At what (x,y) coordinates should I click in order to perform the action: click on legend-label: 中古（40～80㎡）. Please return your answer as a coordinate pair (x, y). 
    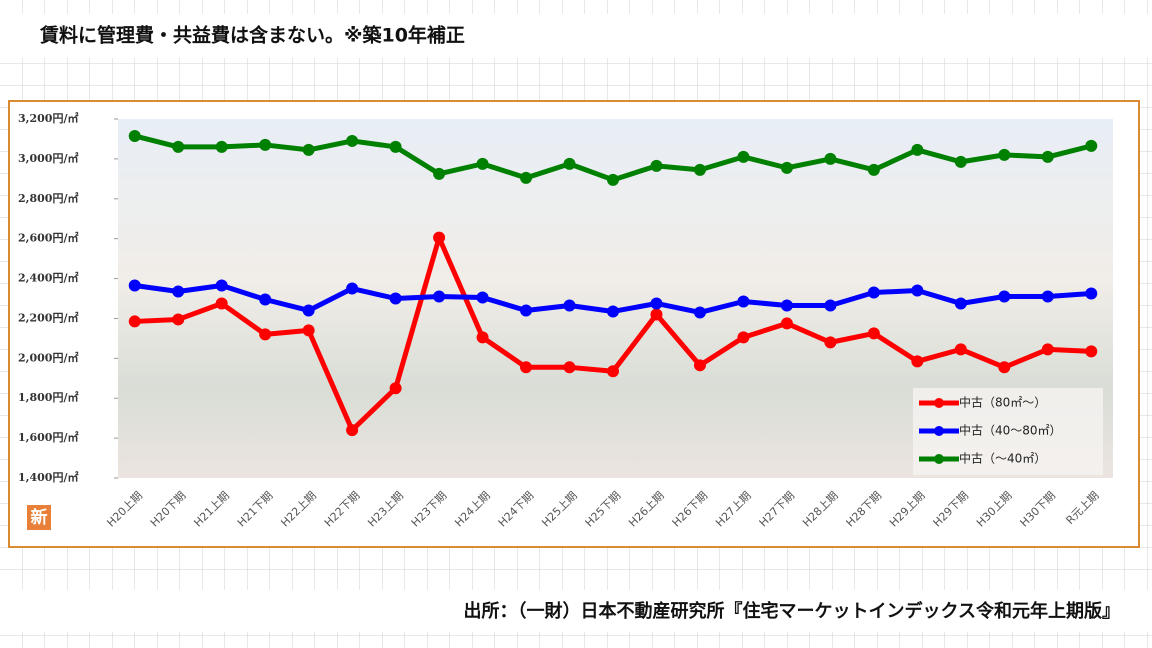
    Looking at the image, I should click on (1010, 430).